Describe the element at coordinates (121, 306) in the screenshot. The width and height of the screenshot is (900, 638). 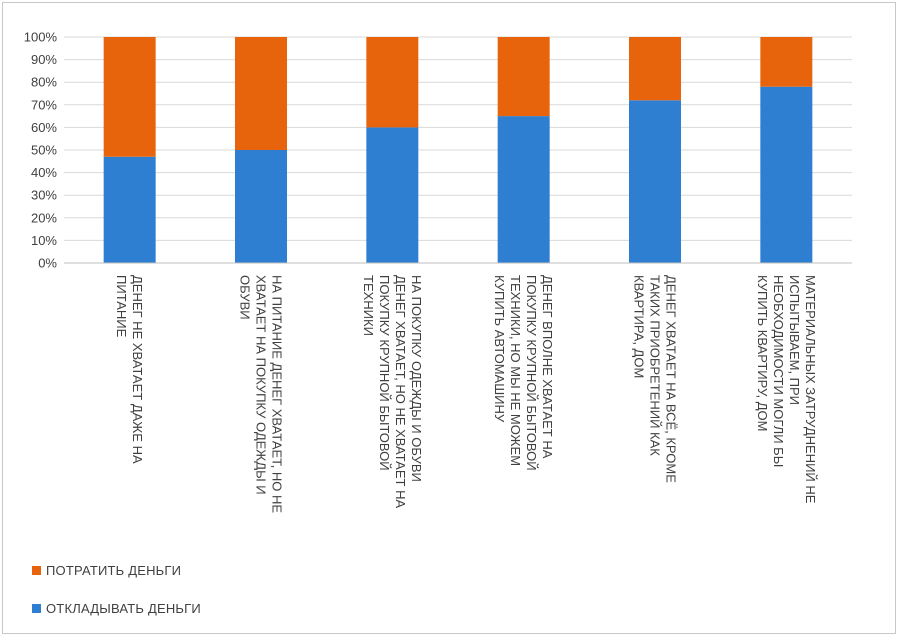
I see `x-tick-label-line: ПИТАНИЕ` at that location.